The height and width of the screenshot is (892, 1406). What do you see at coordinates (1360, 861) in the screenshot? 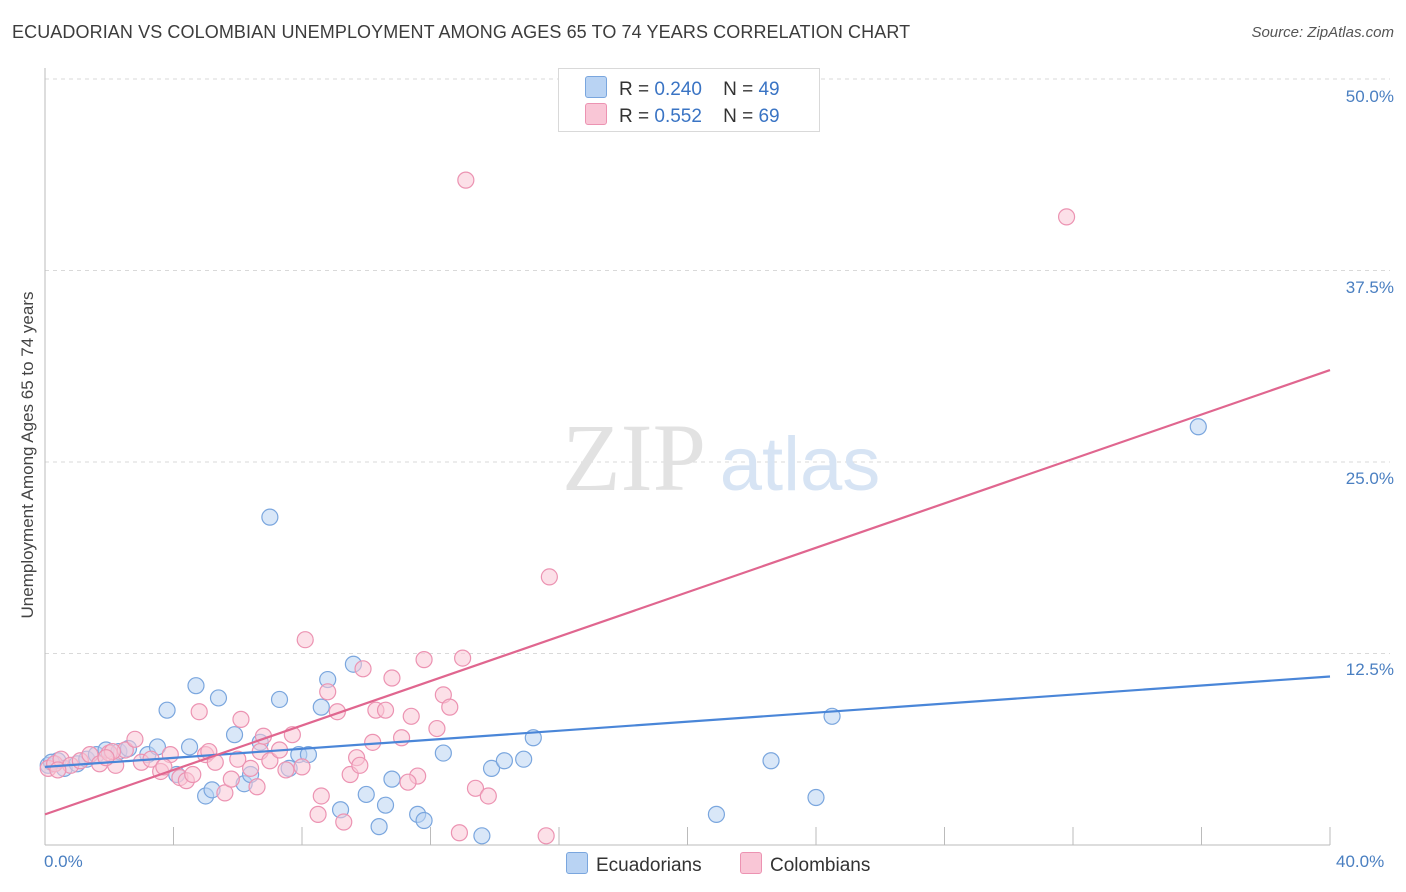
I see `x-tick-label-max: 40.0%` at bounding box center [1360, 861].